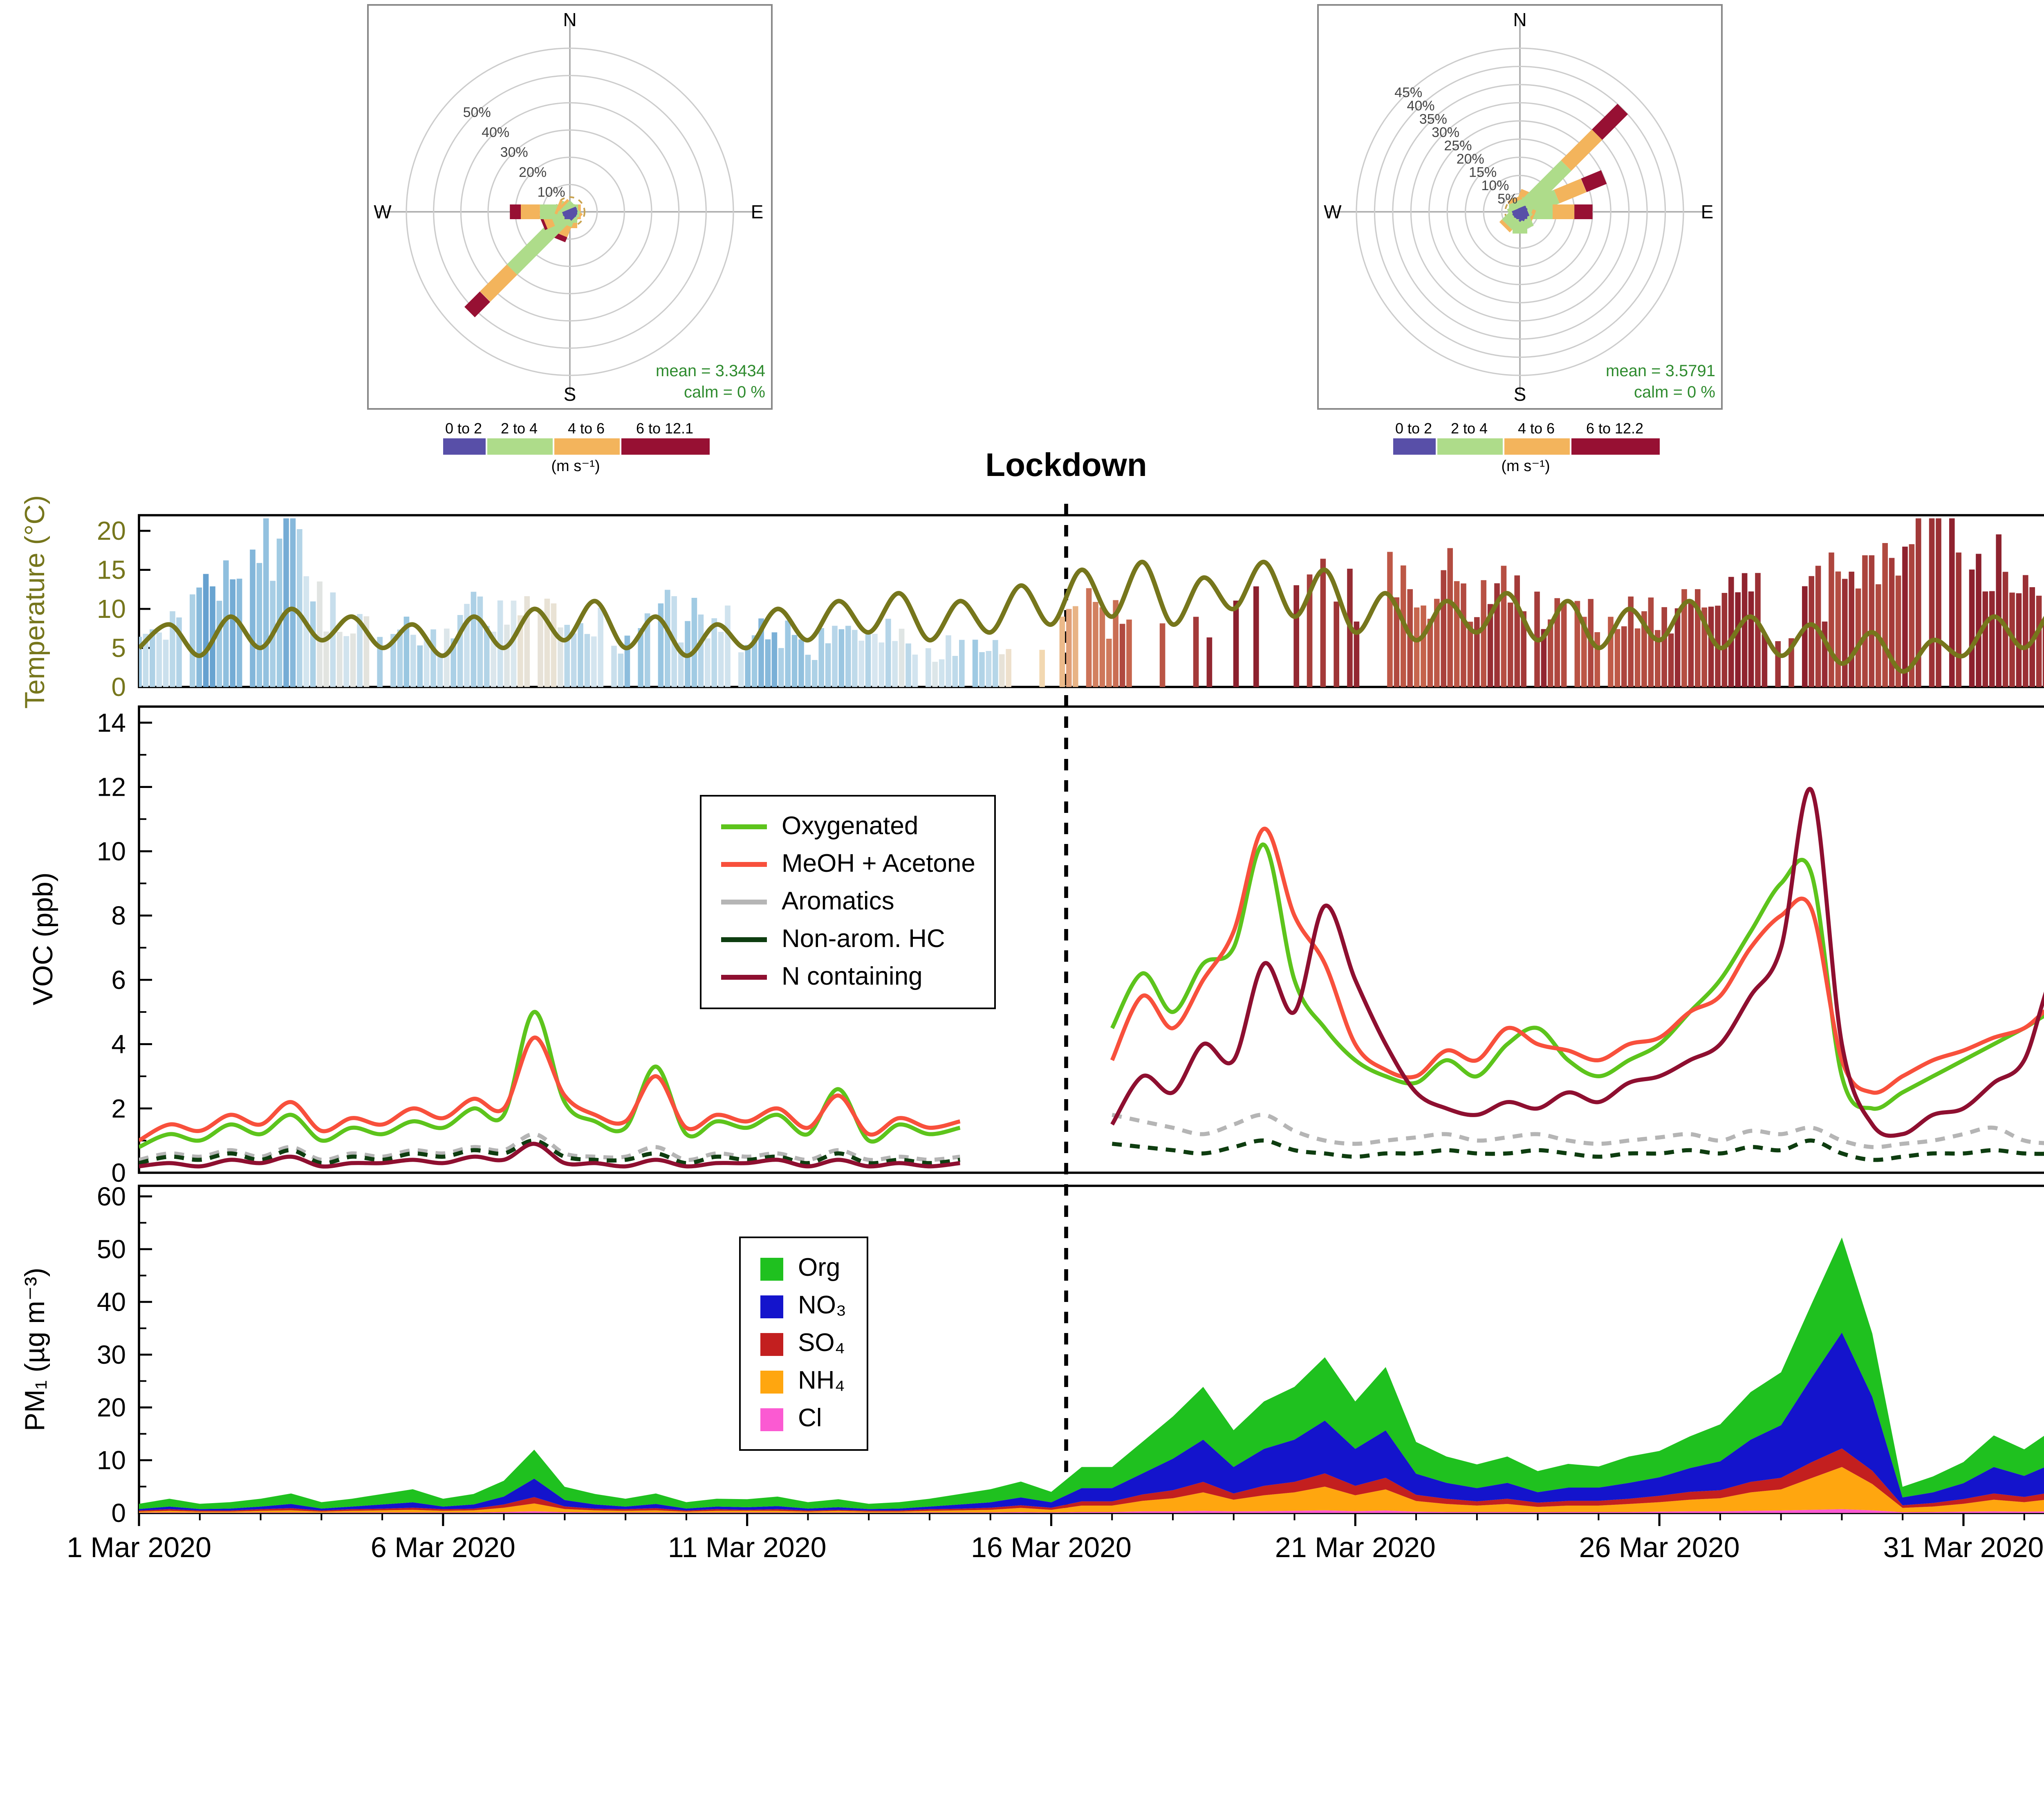  Describe the element at coordinates (1675, 393) in the screenshot. I see `windrose-calm-post: calm = 0 %` at that location.